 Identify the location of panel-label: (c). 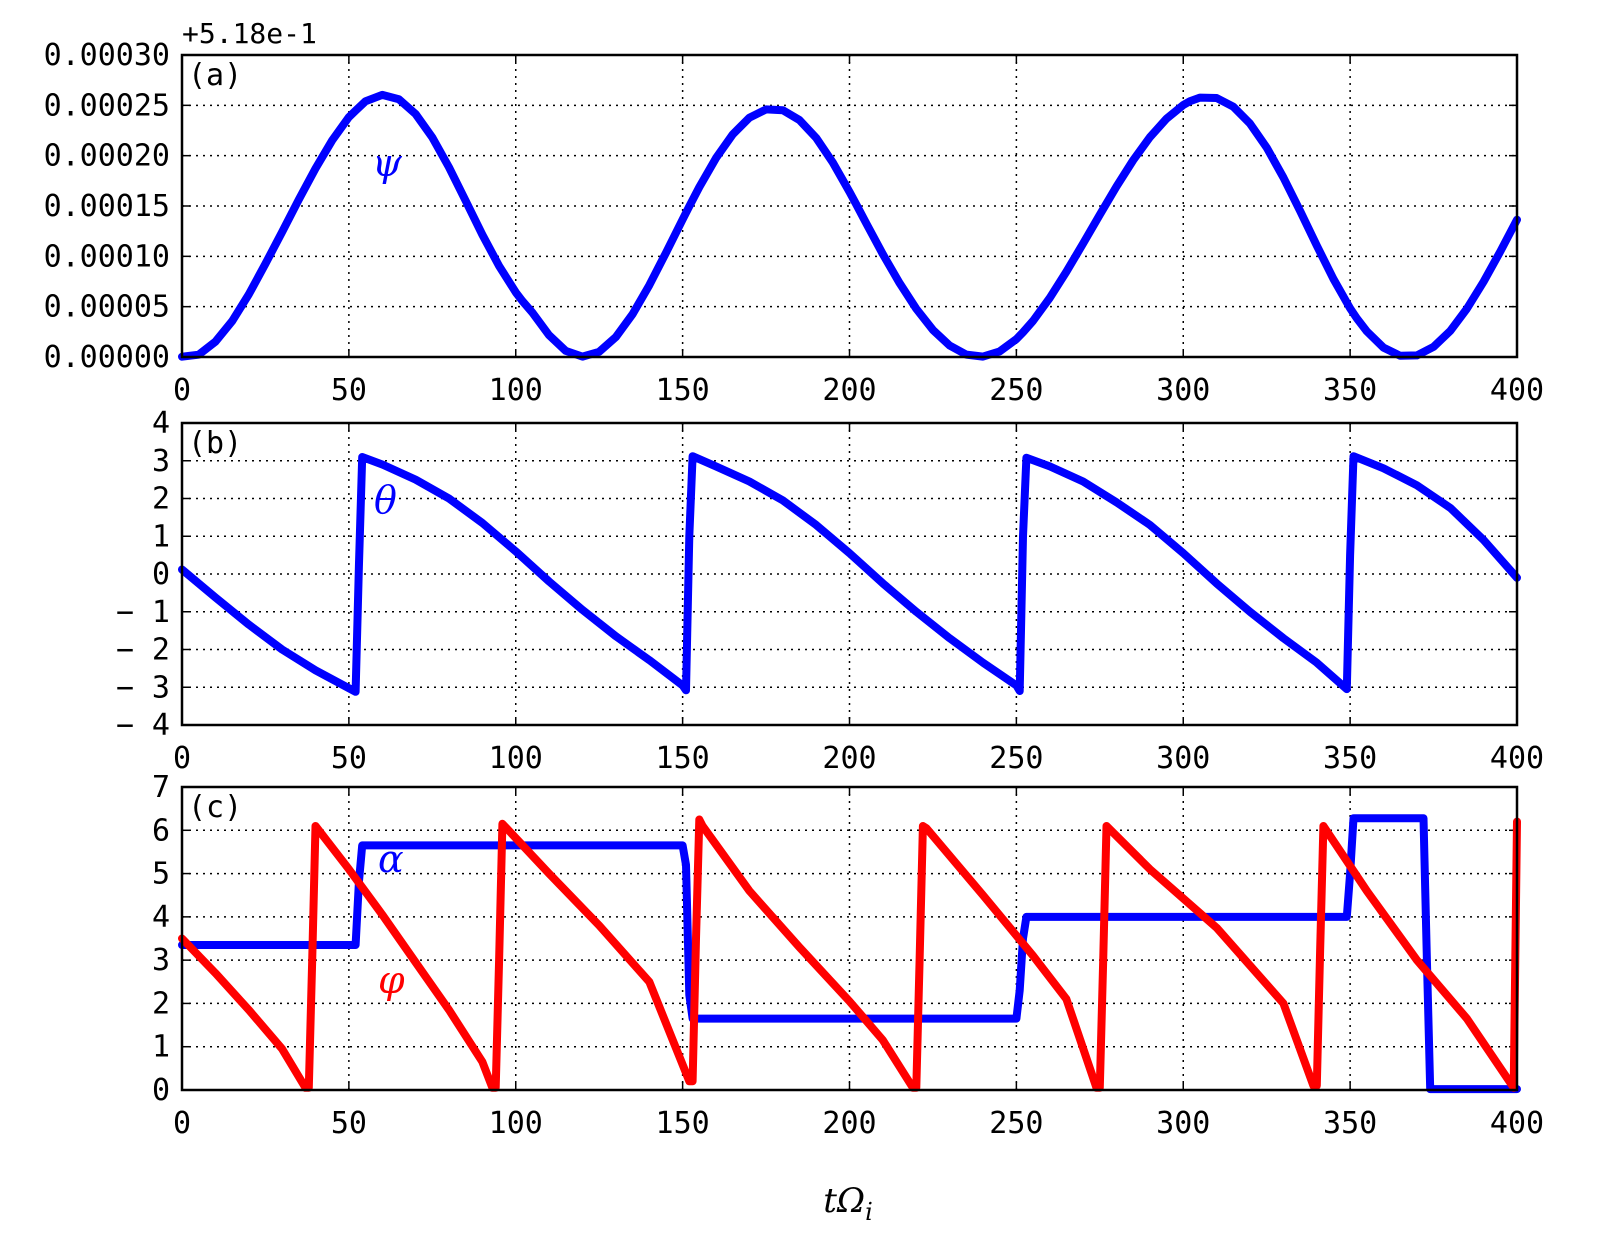
(215, 807).